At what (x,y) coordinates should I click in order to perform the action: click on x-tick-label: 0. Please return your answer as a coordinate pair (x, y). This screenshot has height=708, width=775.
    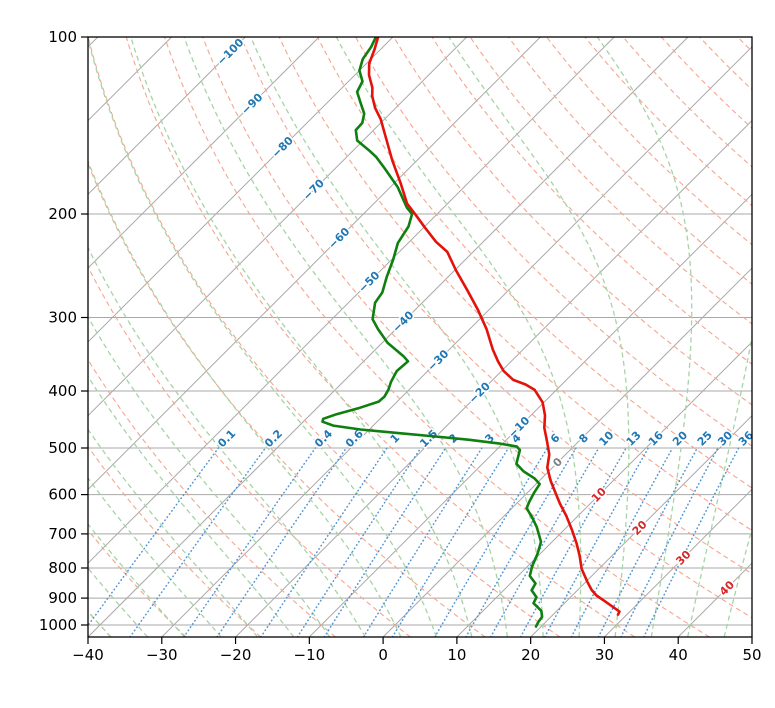
    Looking at the image, I should click on (383, 655).